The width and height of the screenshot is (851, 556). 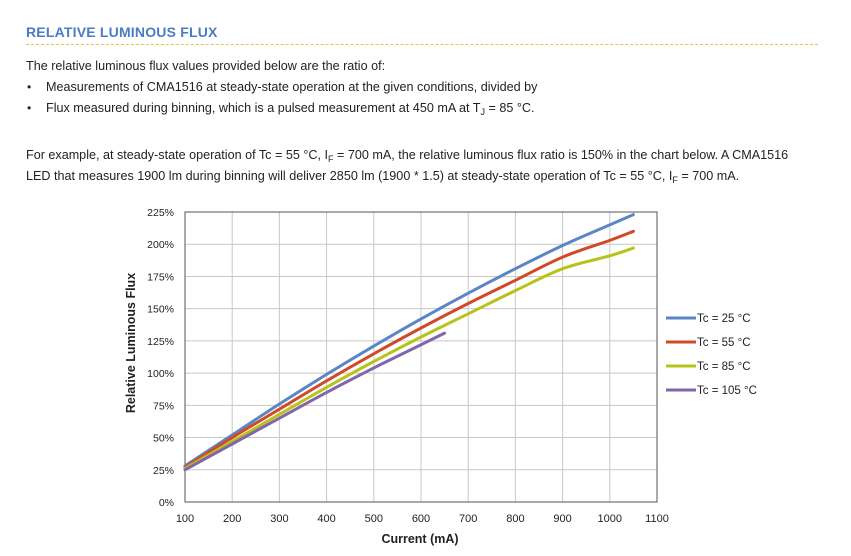 What do you see at coordinates (562, 519) in the screenshot?
I see `x-tick-label: 900` at bounding box center [562, 519].